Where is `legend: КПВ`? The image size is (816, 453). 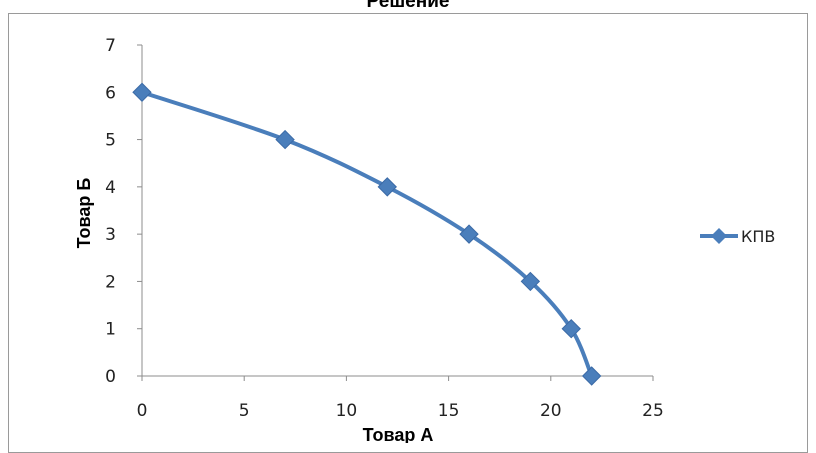
legend: КПВ is located at coordinates (737, 236).